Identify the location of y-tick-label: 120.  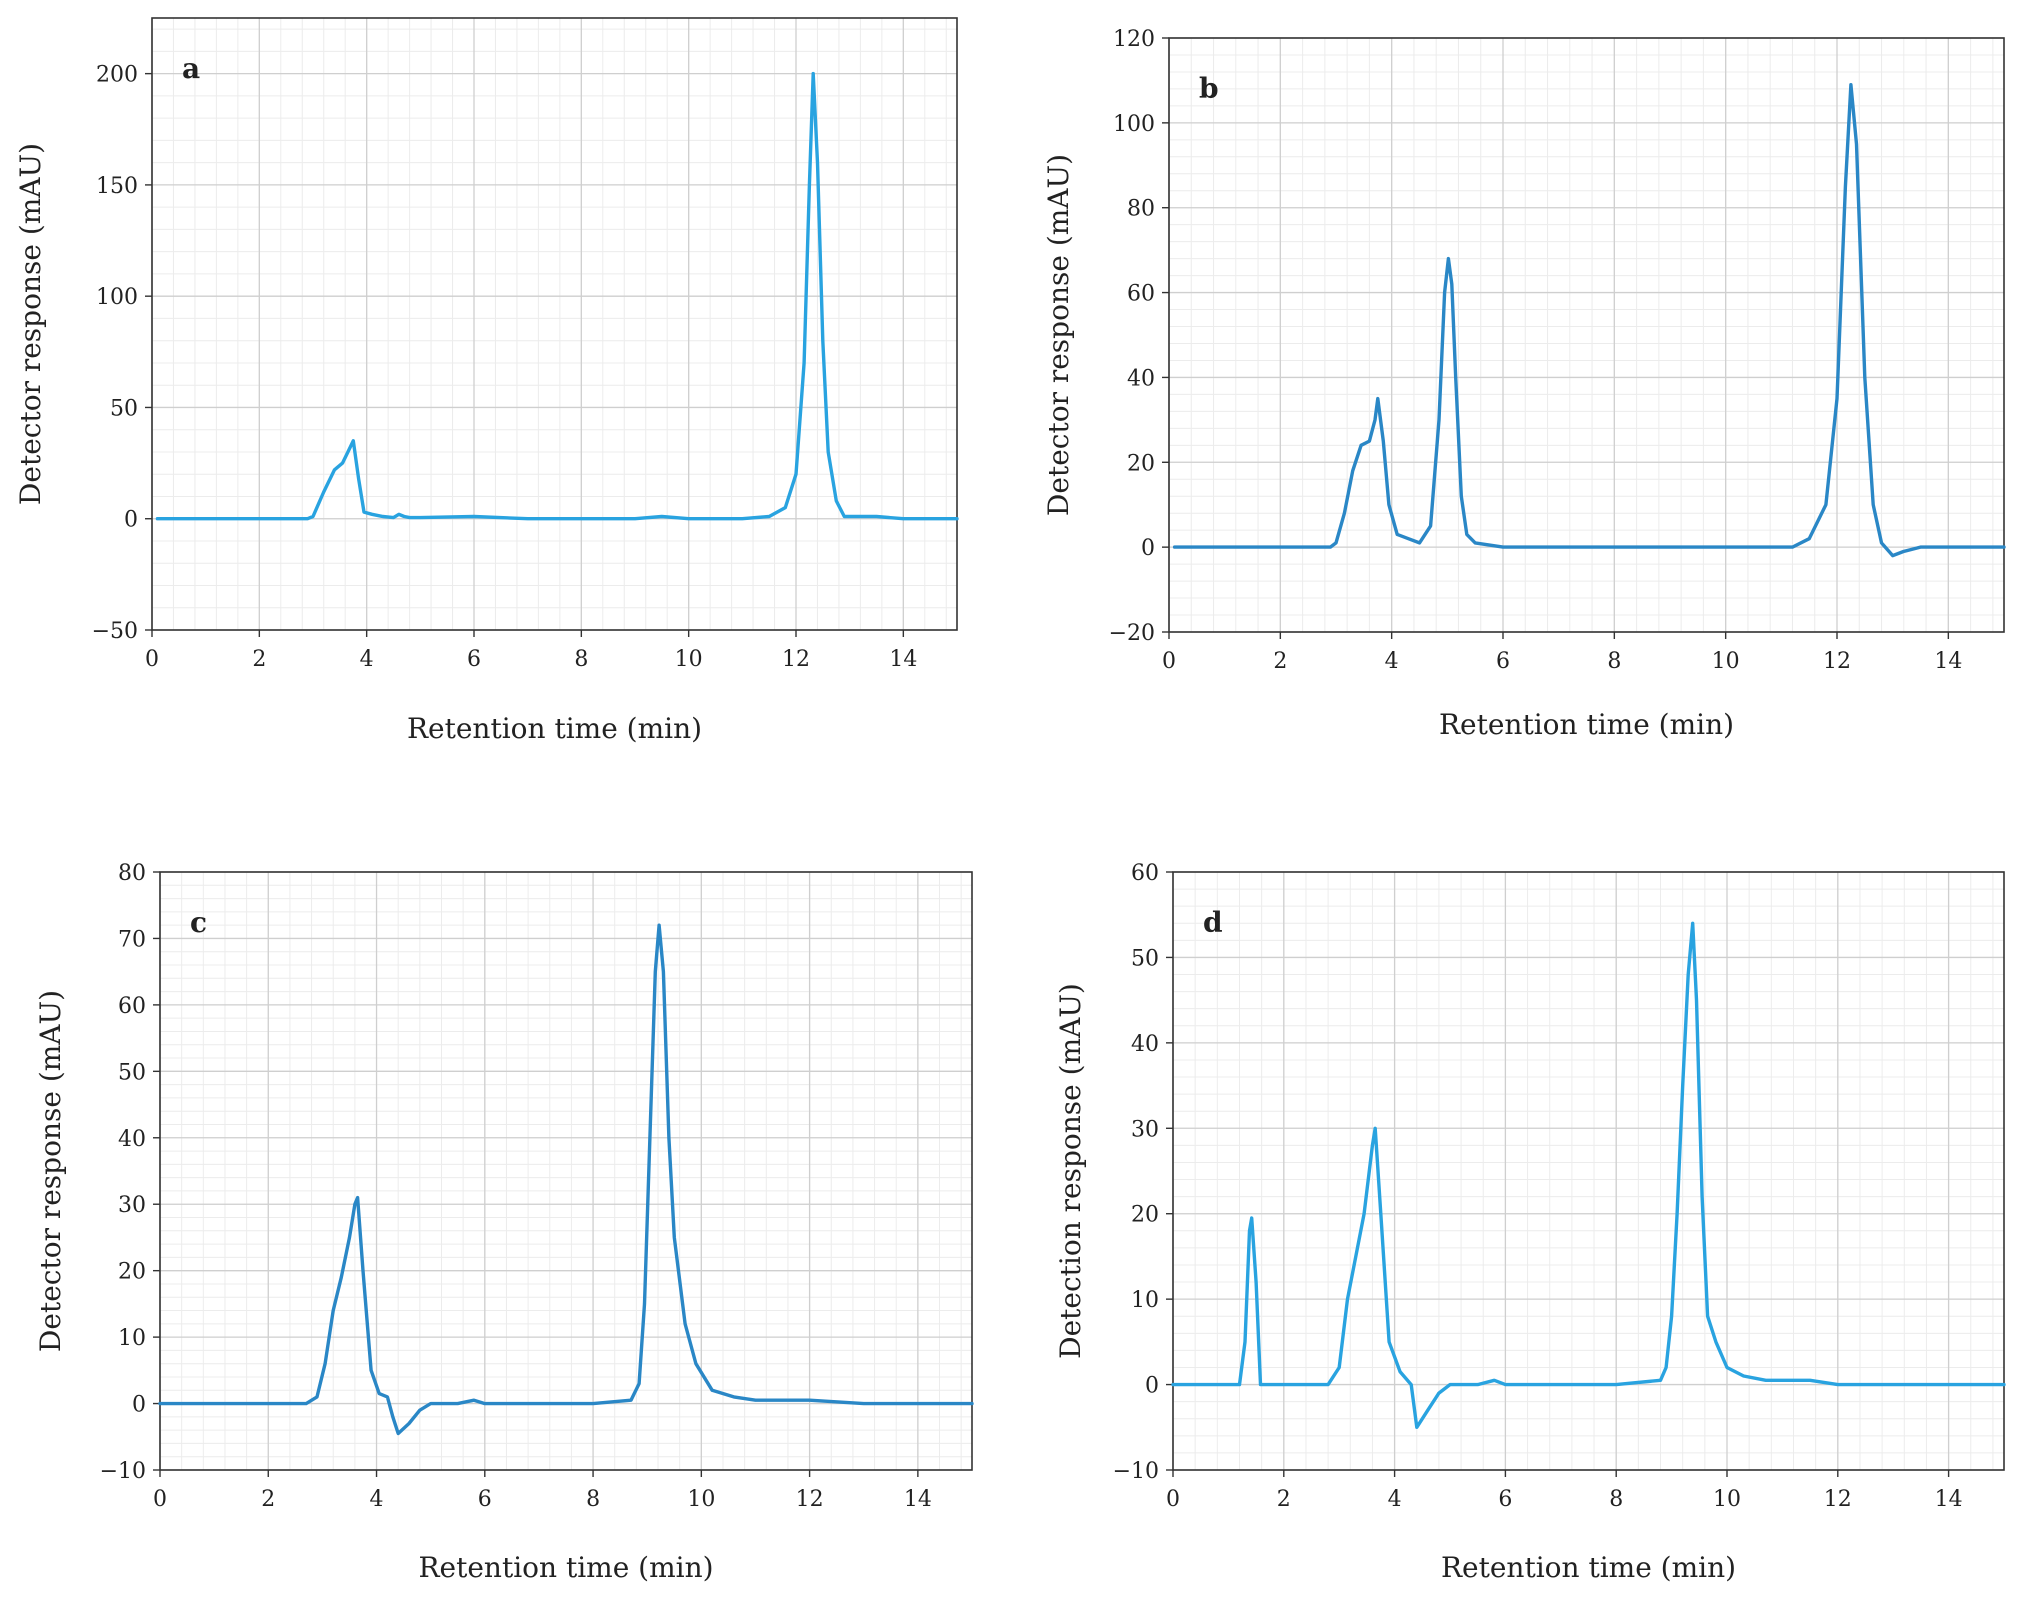
(1134, 39).